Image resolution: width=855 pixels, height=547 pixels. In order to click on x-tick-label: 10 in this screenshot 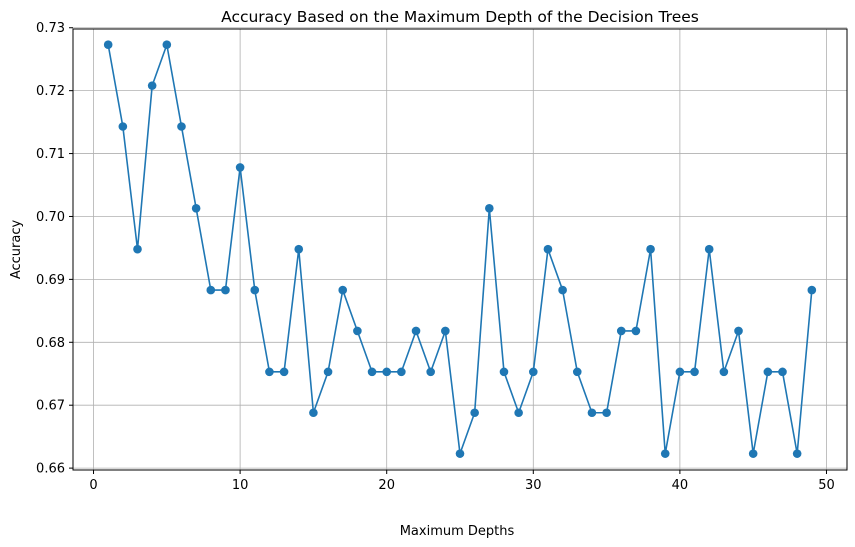, I will do `click(240, 485)`.